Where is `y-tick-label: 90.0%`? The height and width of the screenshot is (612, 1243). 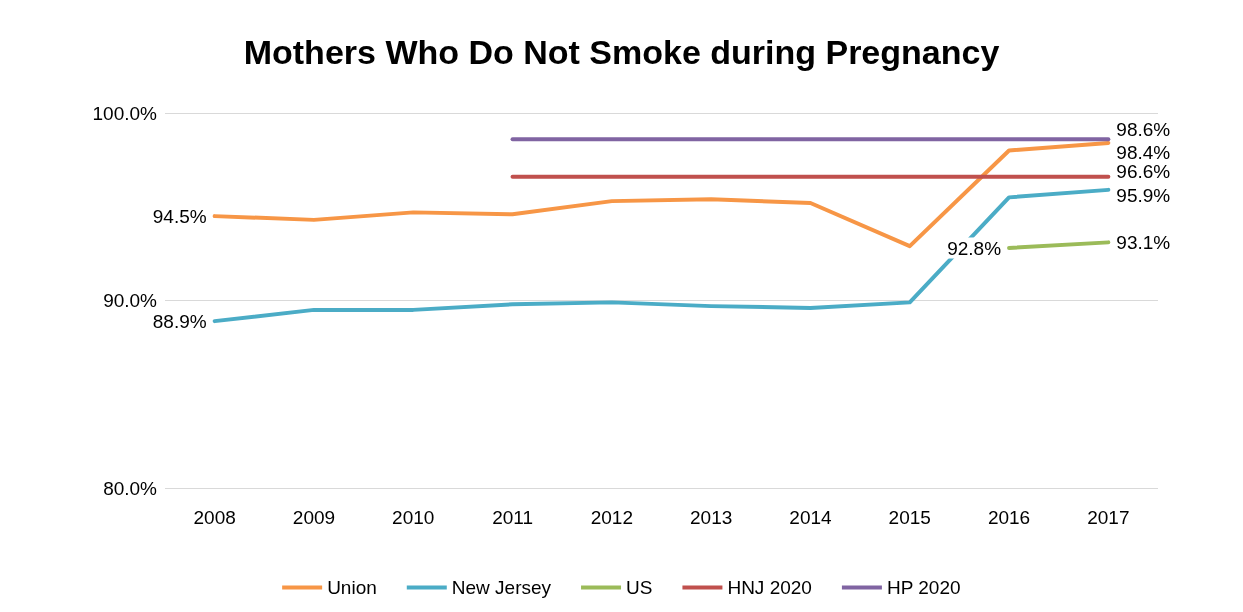
y-tick-label: 90.0% is located at coordinates (130, 300).